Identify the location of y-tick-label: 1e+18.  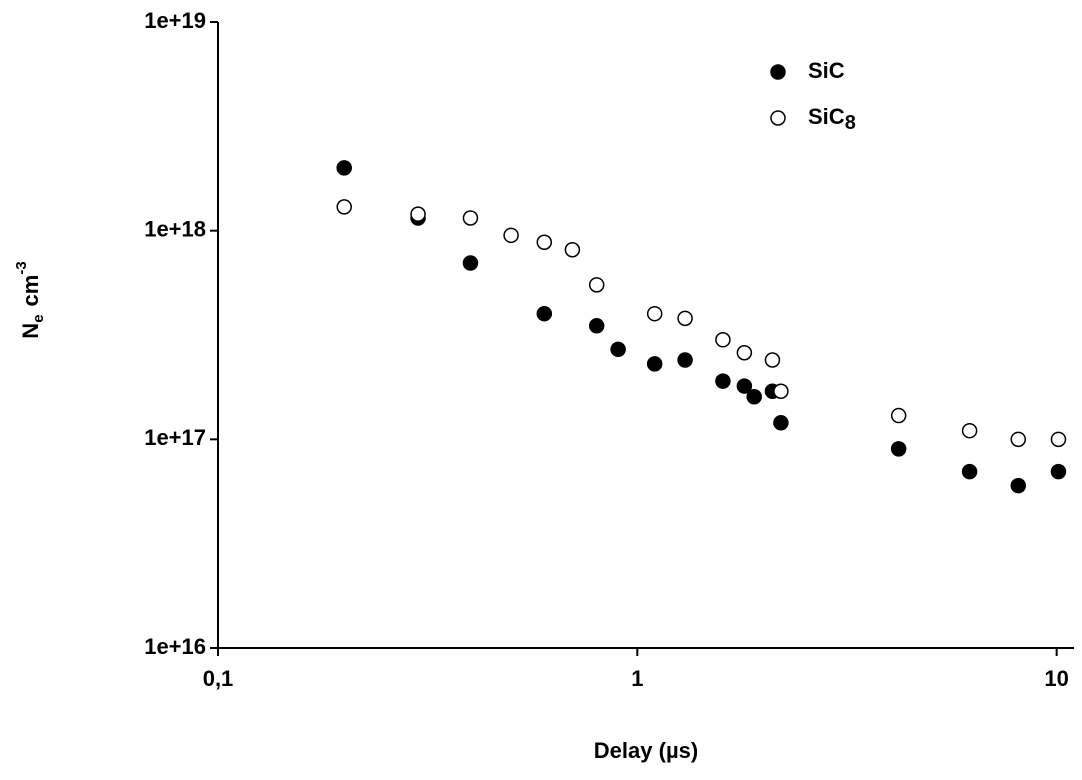
(175, 228).